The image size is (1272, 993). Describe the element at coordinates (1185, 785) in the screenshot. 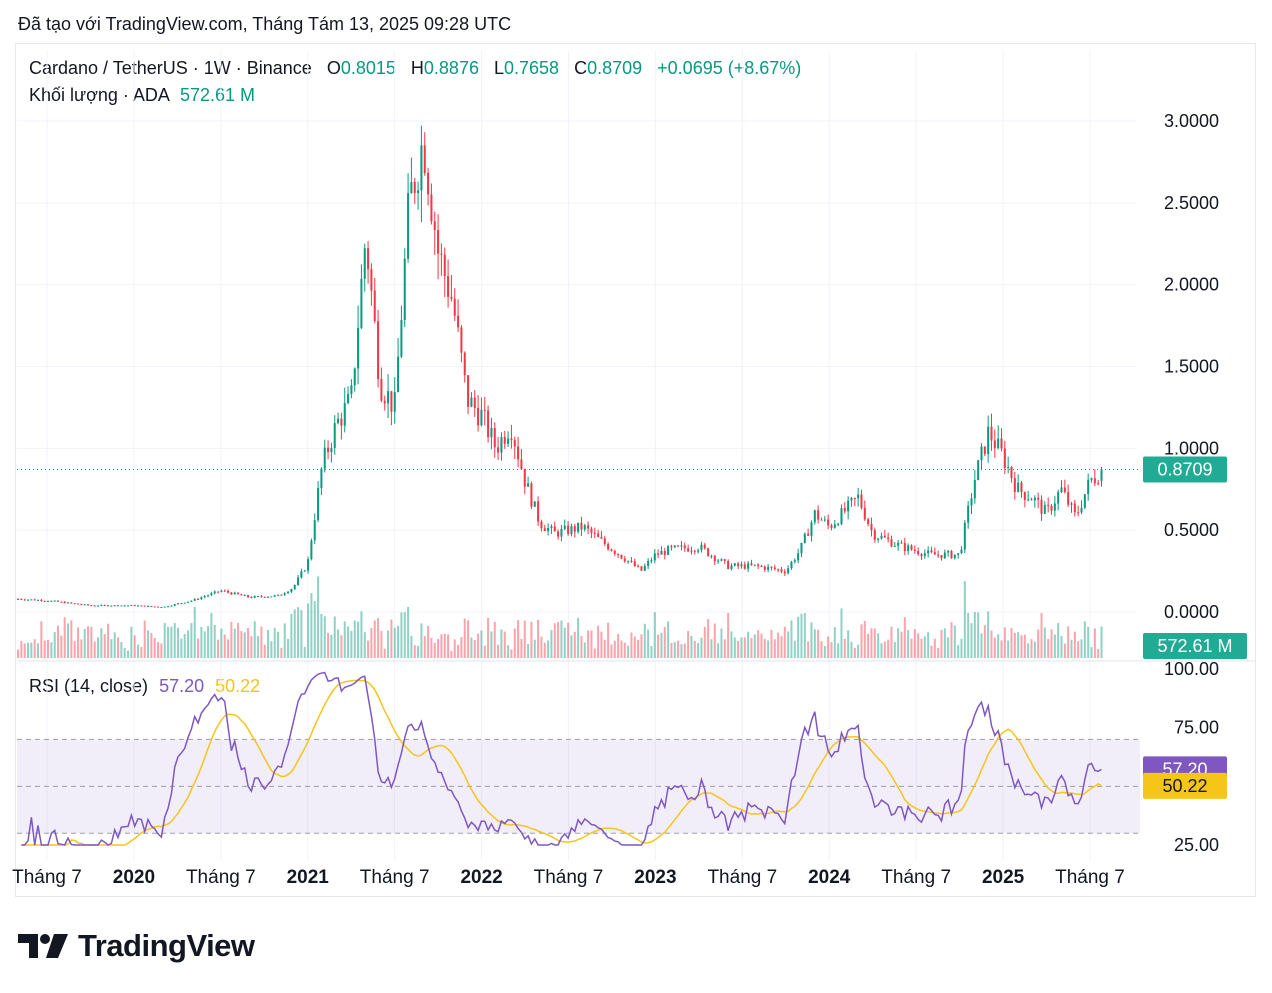

I see `rsi-ma-badge-bg` at that location.